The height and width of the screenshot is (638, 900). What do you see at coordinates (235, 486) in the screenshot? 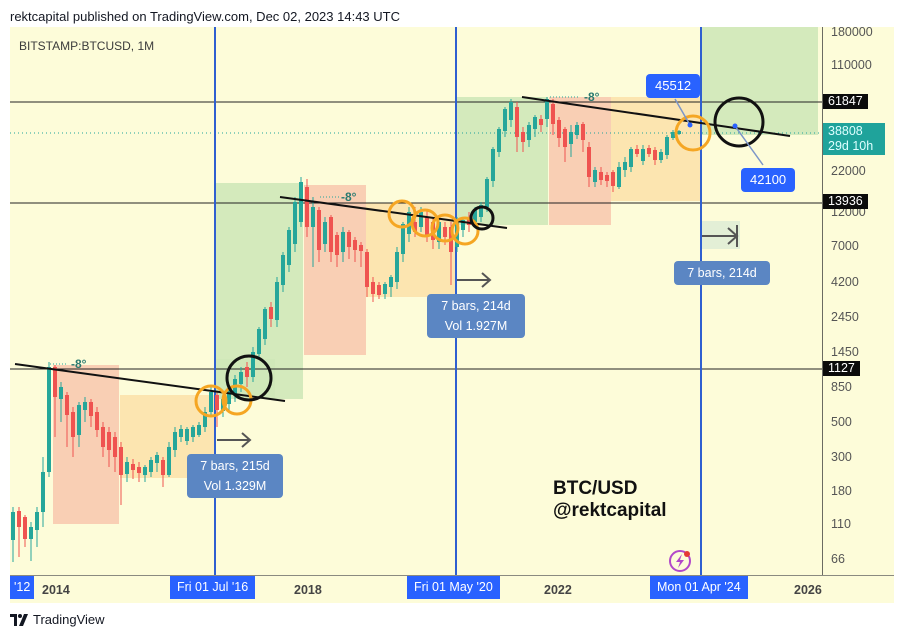
I see `measure-volume: Vol 1.329M` at bounding box center [235, 486].